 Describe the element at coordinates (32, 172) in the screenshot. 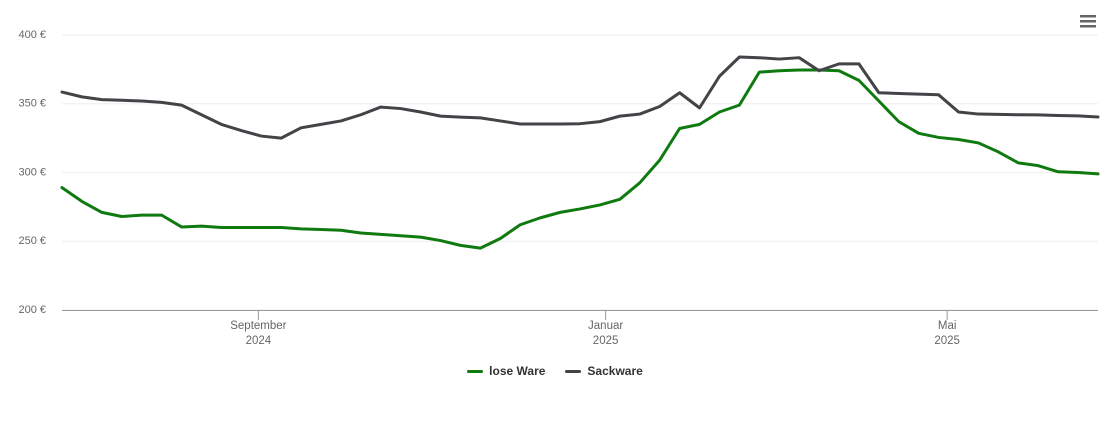

I see `y-tick-label: 300 €` at that location.